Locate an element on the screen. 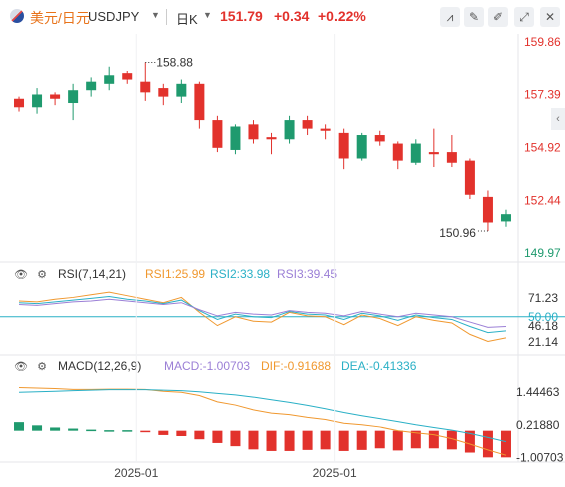 This screenshot has width=565, height=487. macd-indicator-name: MACD(12,26,9) is located at coordinates (100, 366).